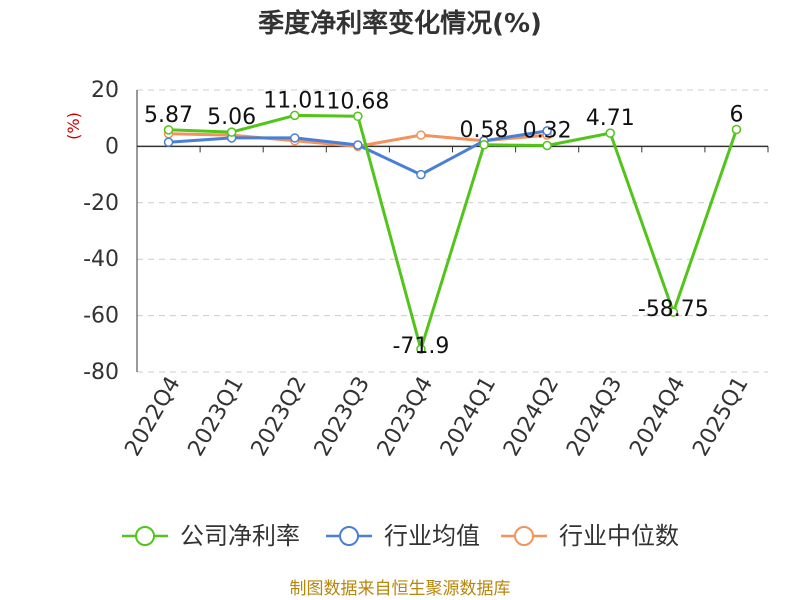 The width and height of the screenshot is (800, 600). I want to click on y-tick-label: -60, so click(101, 316).